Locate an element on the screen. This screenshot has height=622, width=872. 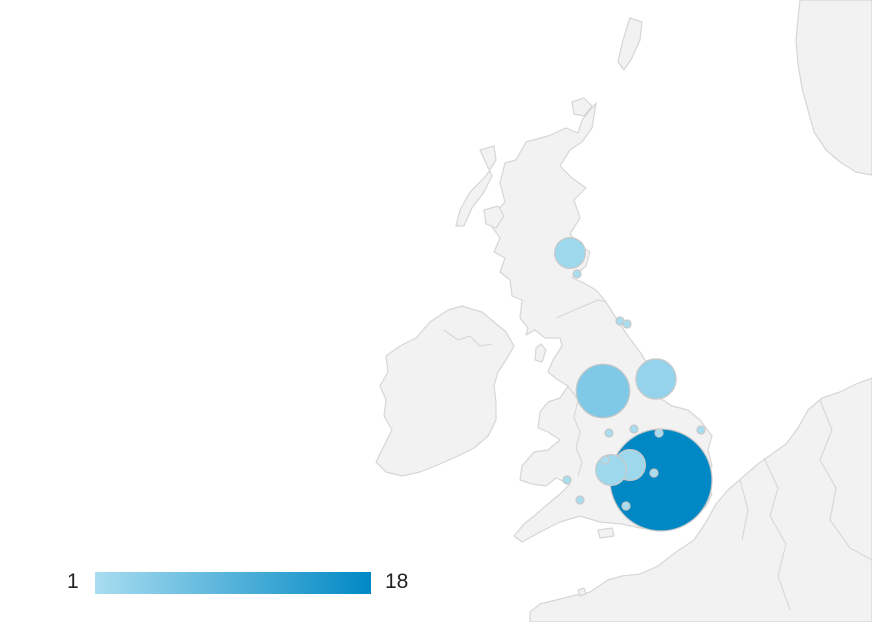
bubble-layer is located at coordinates (633, 384).